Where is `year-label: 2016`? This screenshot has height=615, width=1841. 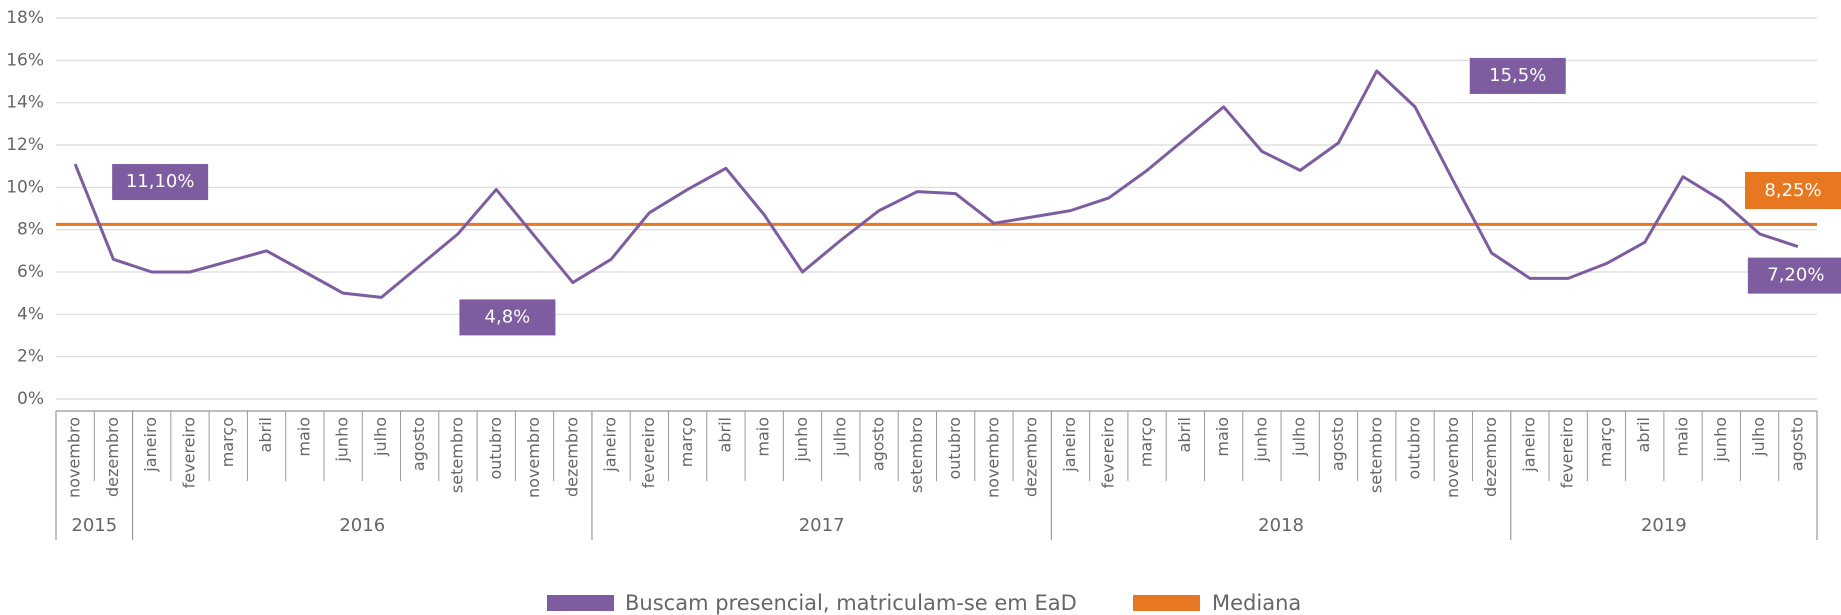
year-label: 2016 is located at coordinates (362, 525).